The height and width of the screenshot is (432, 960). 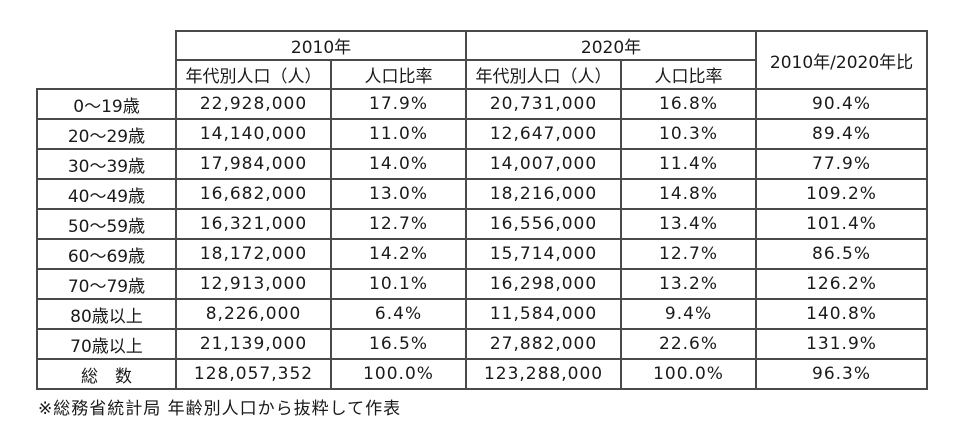 What do you see at coordinates (689, 134) in the screenshot?
I see `ratio-2020-cell: 10.3%` at bounding box center [689, 134].